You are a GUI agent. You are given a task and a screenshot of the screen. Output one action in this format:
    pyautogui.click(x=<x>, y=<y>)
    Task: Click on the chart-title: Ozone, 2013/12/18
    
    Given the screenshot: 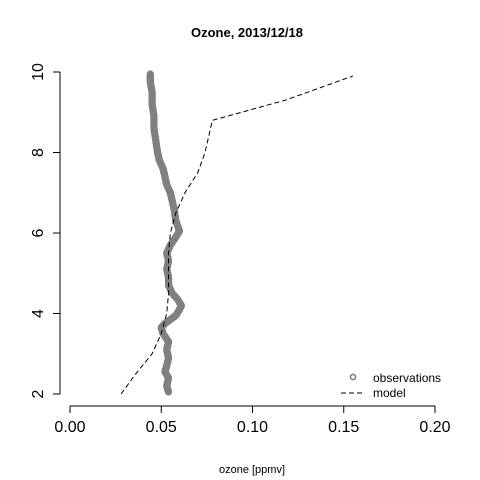 What is the action you would take?
    pyautogui.click(x=247, y=32)
    